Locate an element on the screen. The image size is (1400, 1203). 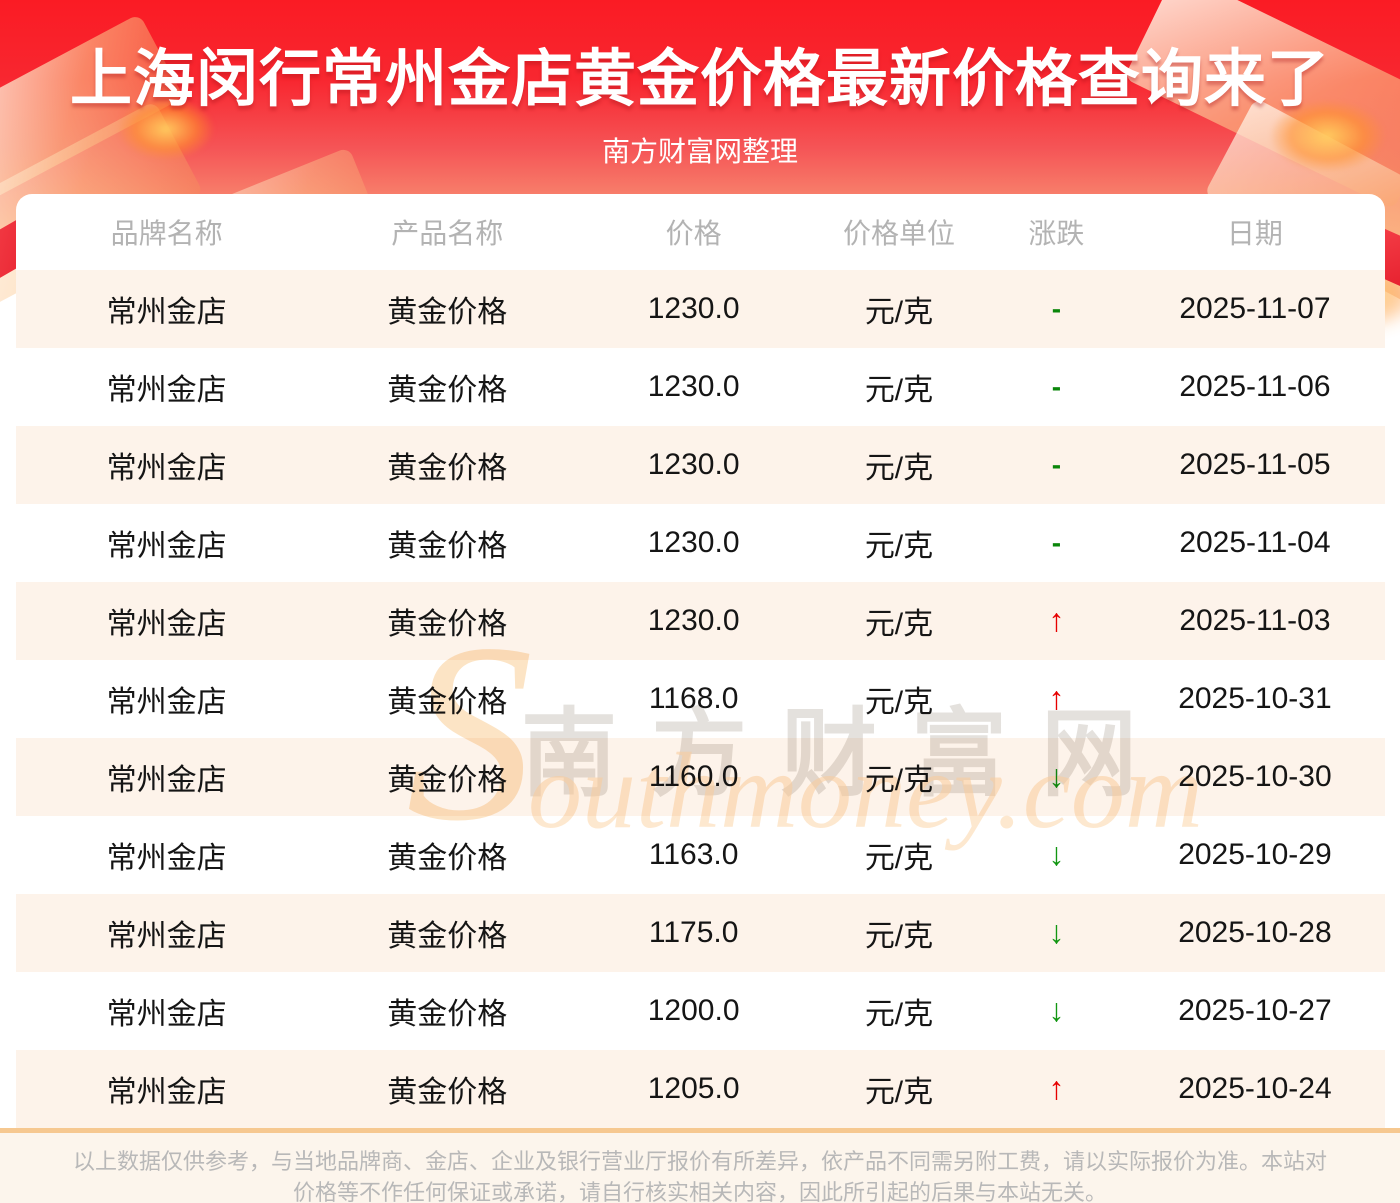
date-cell: 2025-10-27 is located at coordinates (1255, 1010).